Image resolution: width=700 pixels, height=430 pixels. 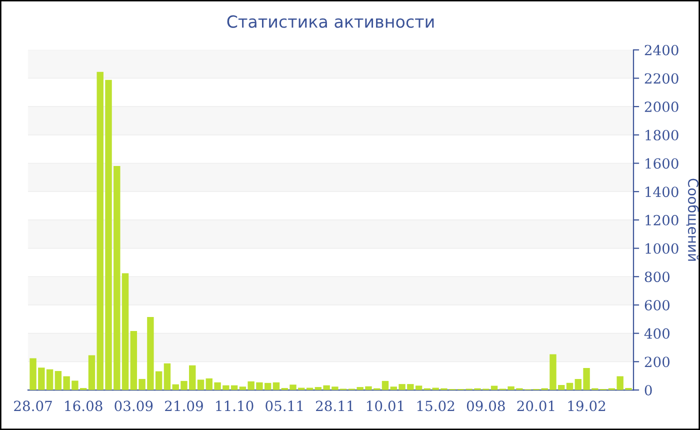 What do you see at coordinates (83, 406) in the screenshot?
I see `x-tick-label: 16.08` at bounding box center [83, 406].